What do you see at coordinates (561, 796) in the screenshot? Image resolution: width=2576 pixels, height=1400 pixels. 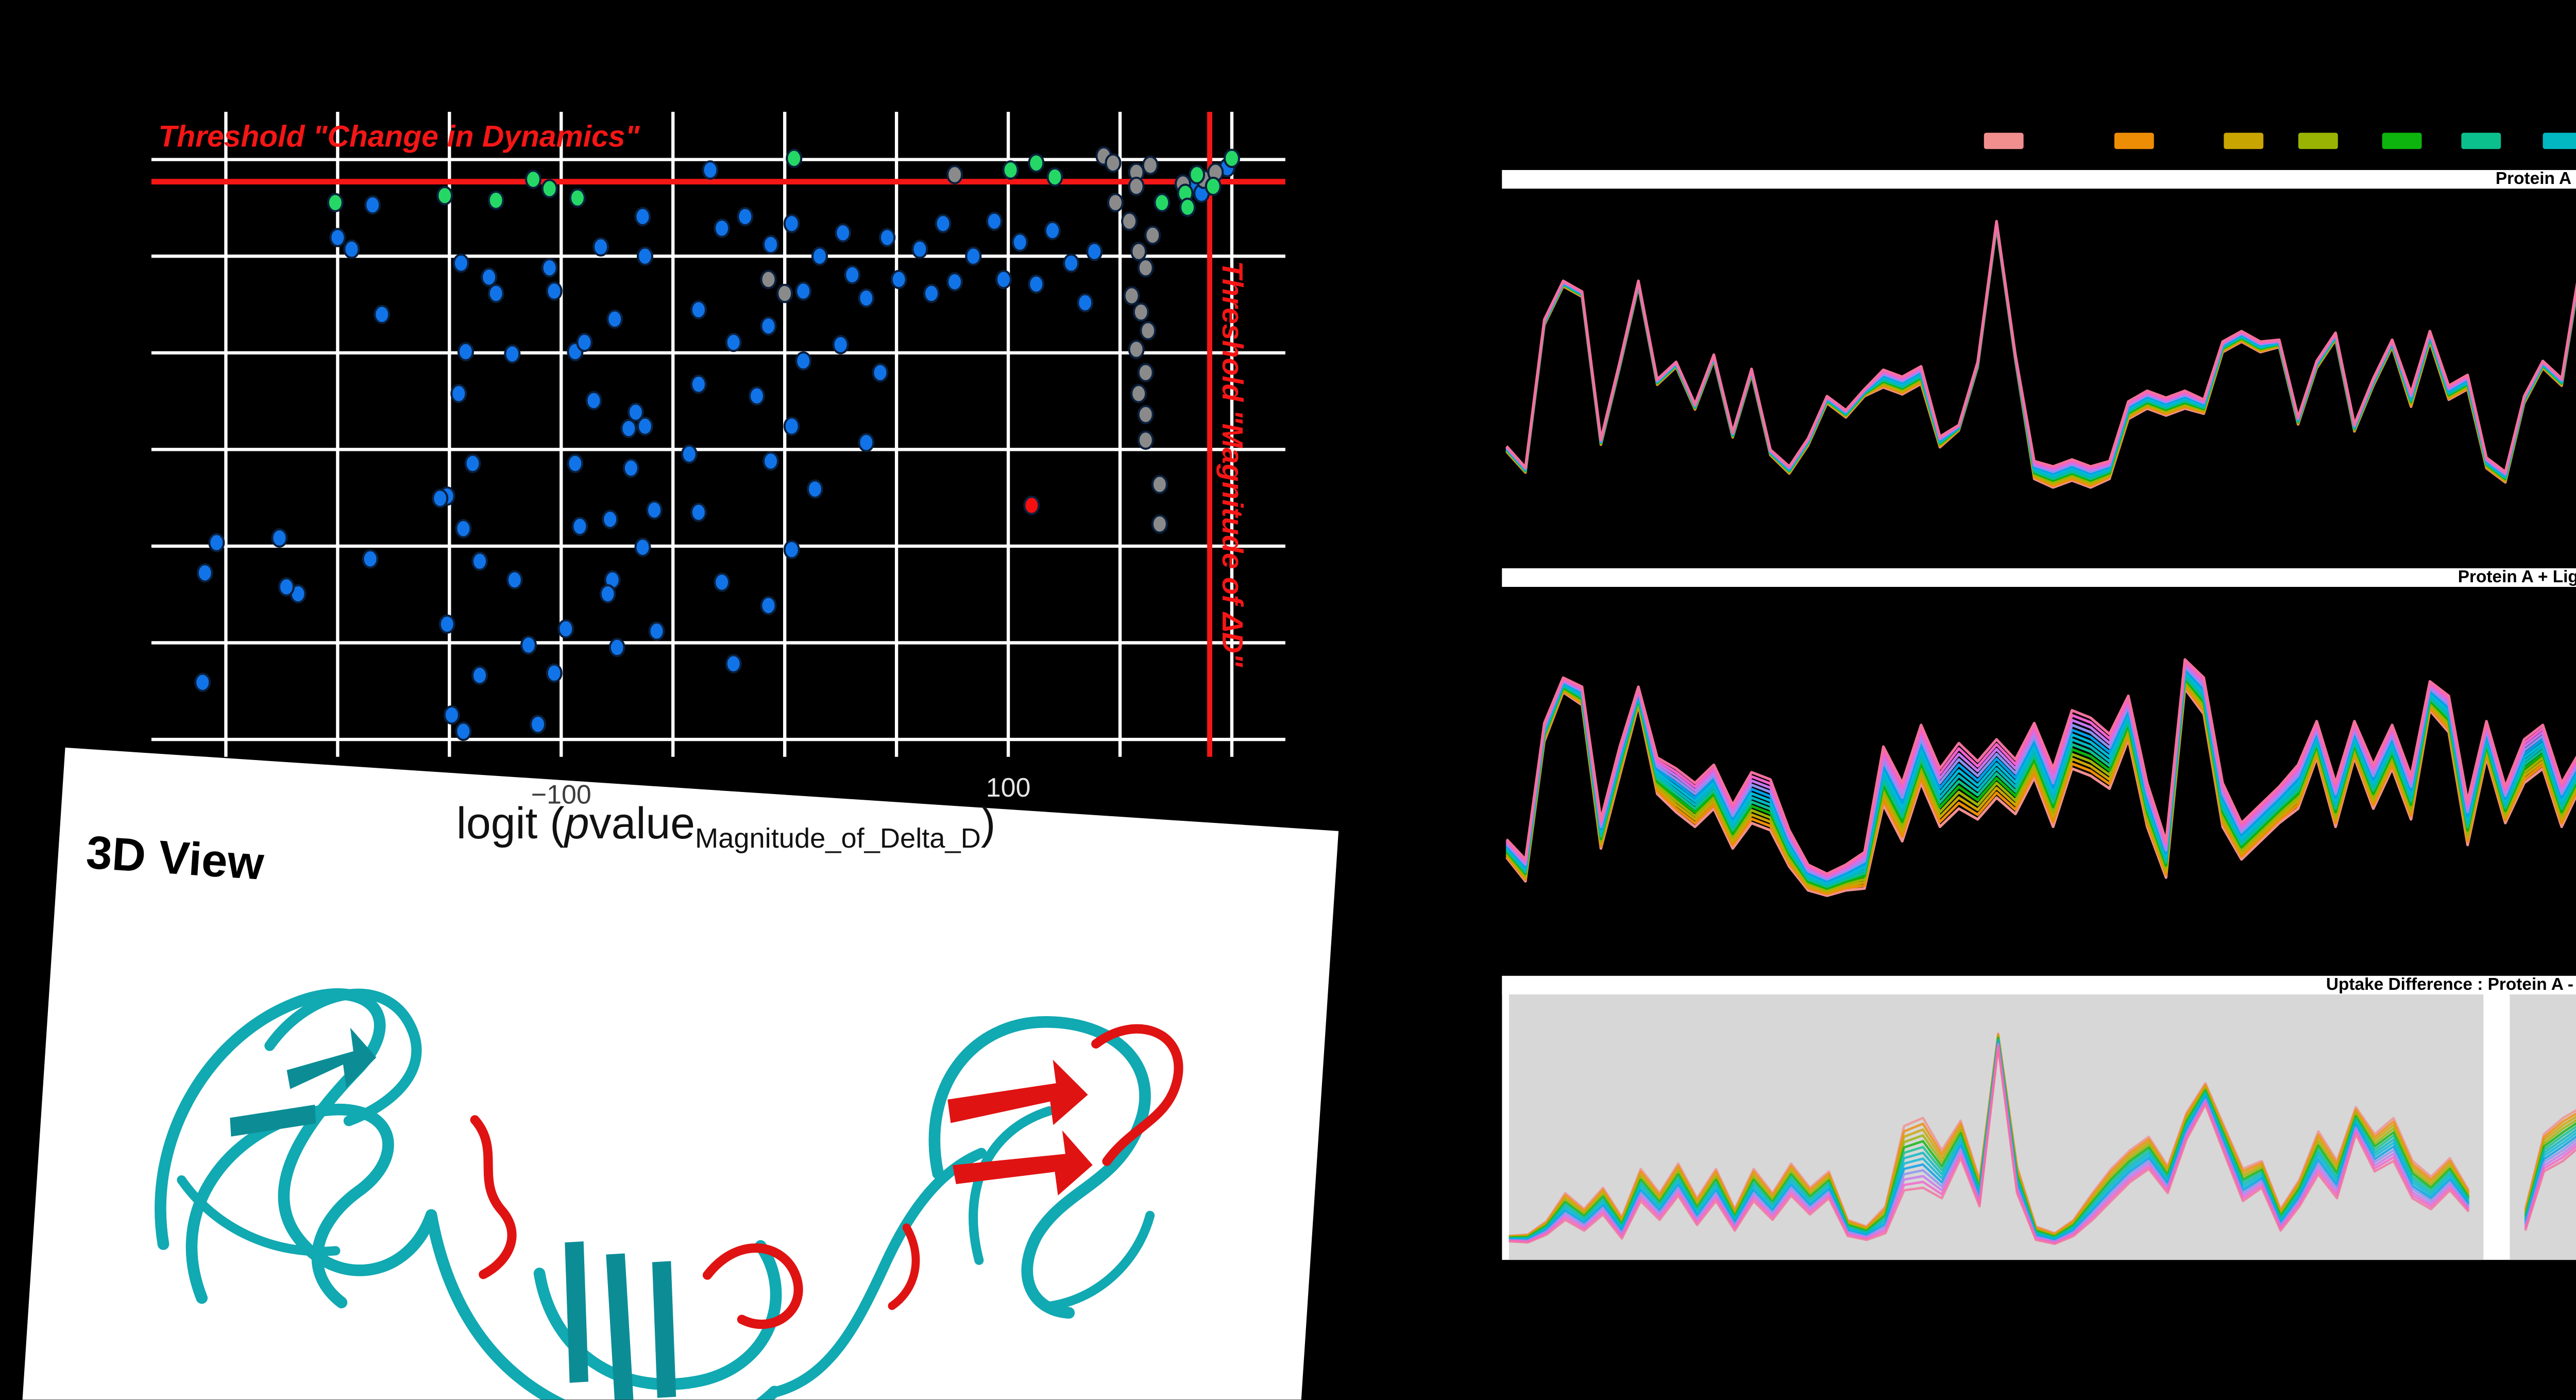 I see `x-tick-minus-100: −100` at bounding box center [561, 796].